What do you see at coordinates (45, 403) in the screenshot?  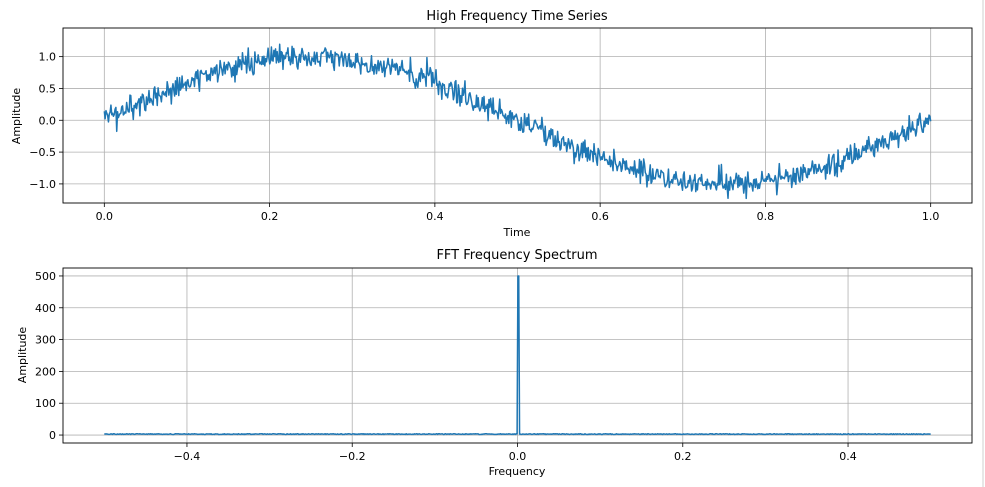 I see `y-tick-label: 100` at bounding box center [45, 403].